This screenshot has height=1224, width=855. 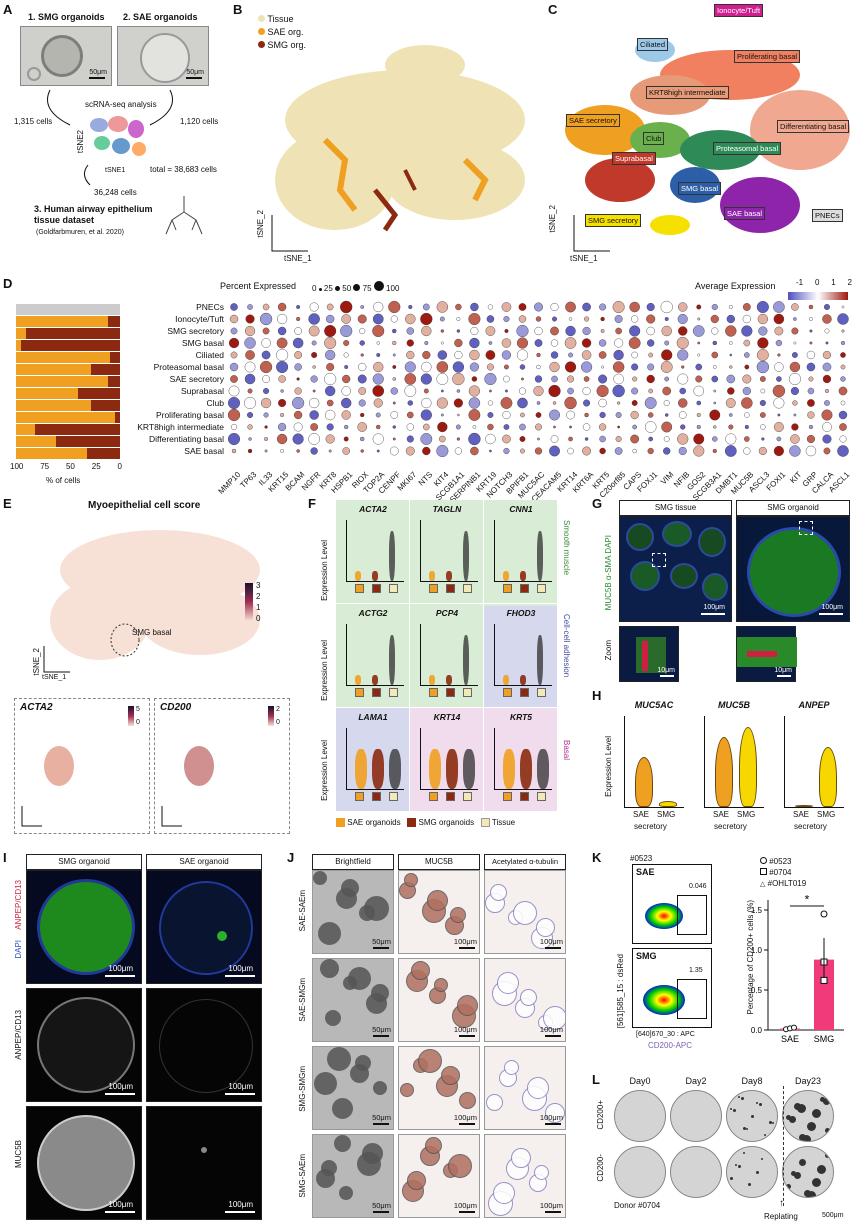 I want to click on c-label-diff: Differentiating basal, so click(x=813, y=126).